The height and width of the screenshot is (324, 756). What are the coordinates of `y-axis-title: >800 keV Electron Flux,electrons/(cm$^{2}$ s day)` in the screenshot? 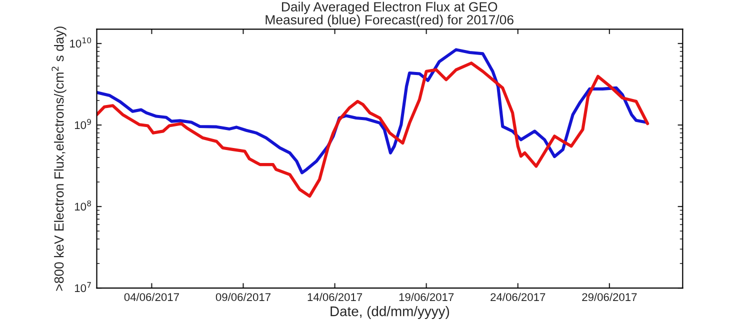 It's located at (59, 158).